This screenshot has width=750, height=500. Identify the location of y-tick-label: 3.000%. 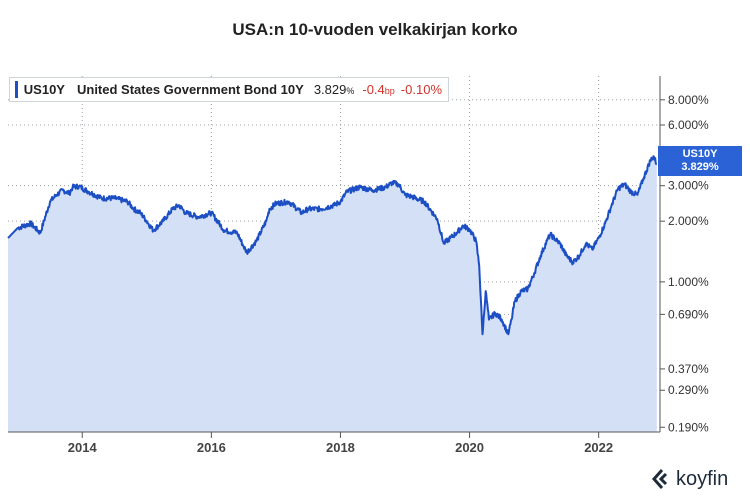
(688, 186).